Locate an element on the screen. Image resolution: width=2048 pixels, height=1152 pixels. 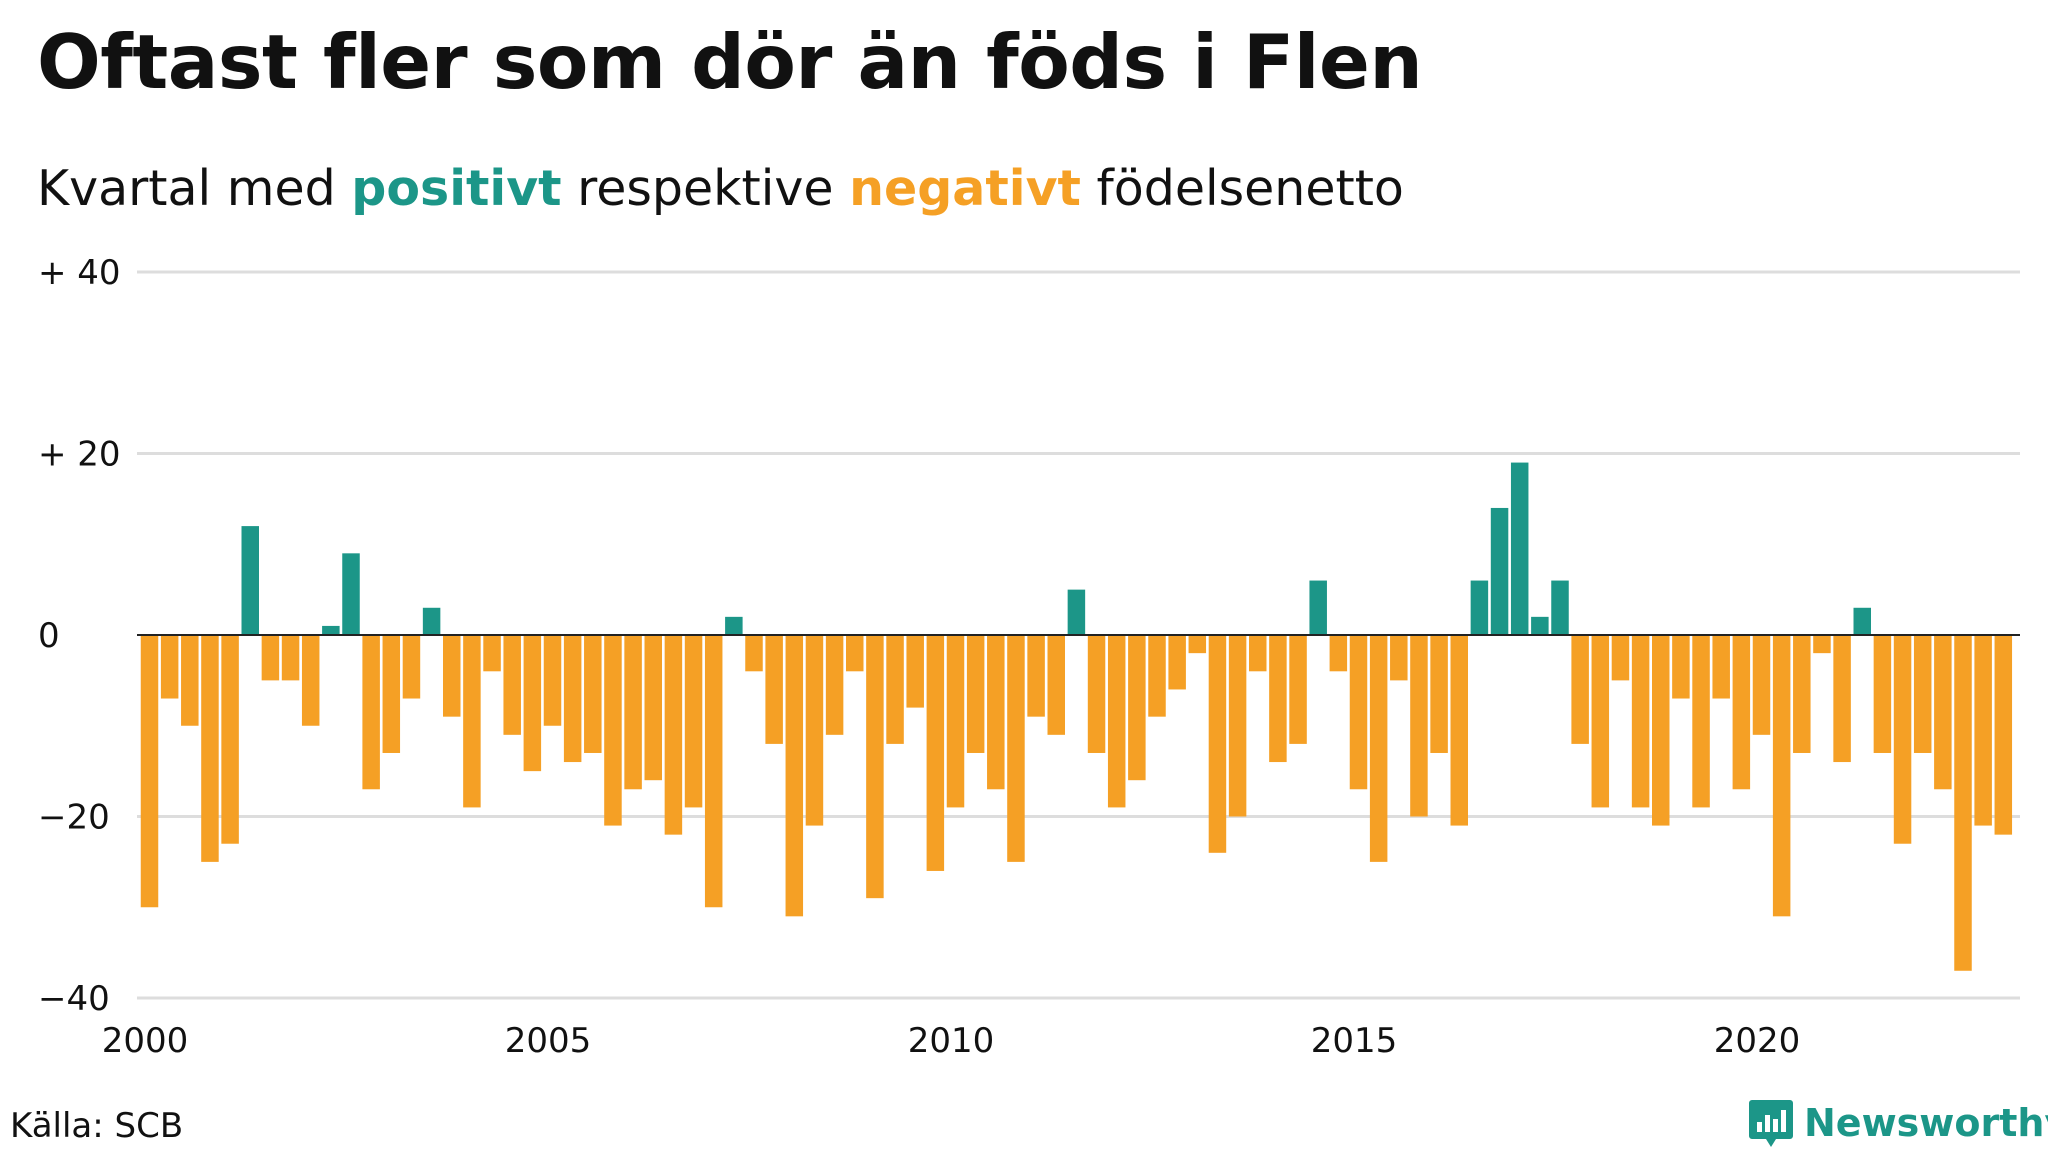
subtitle-text-1: Kvartal med is located at coordinates (194, 188).